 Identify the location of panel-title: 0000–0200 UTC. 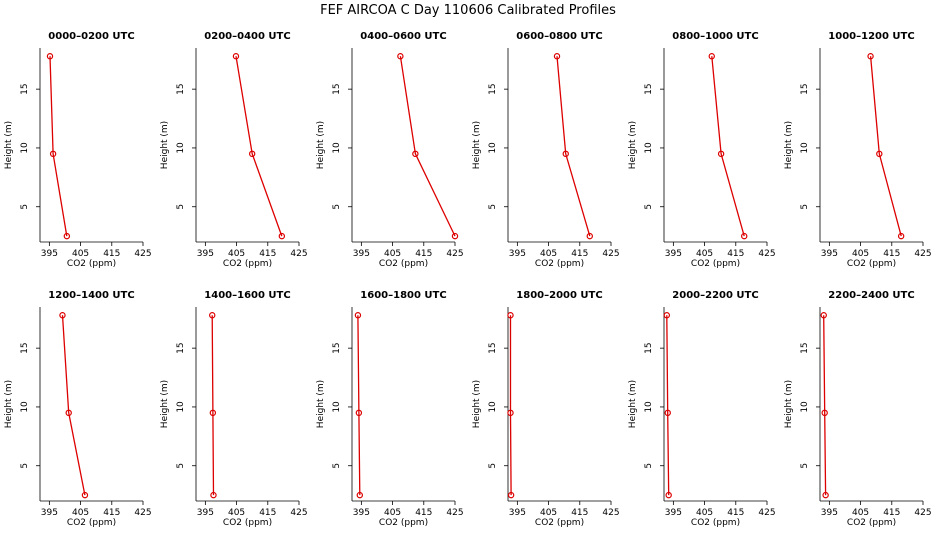
(91, 36).